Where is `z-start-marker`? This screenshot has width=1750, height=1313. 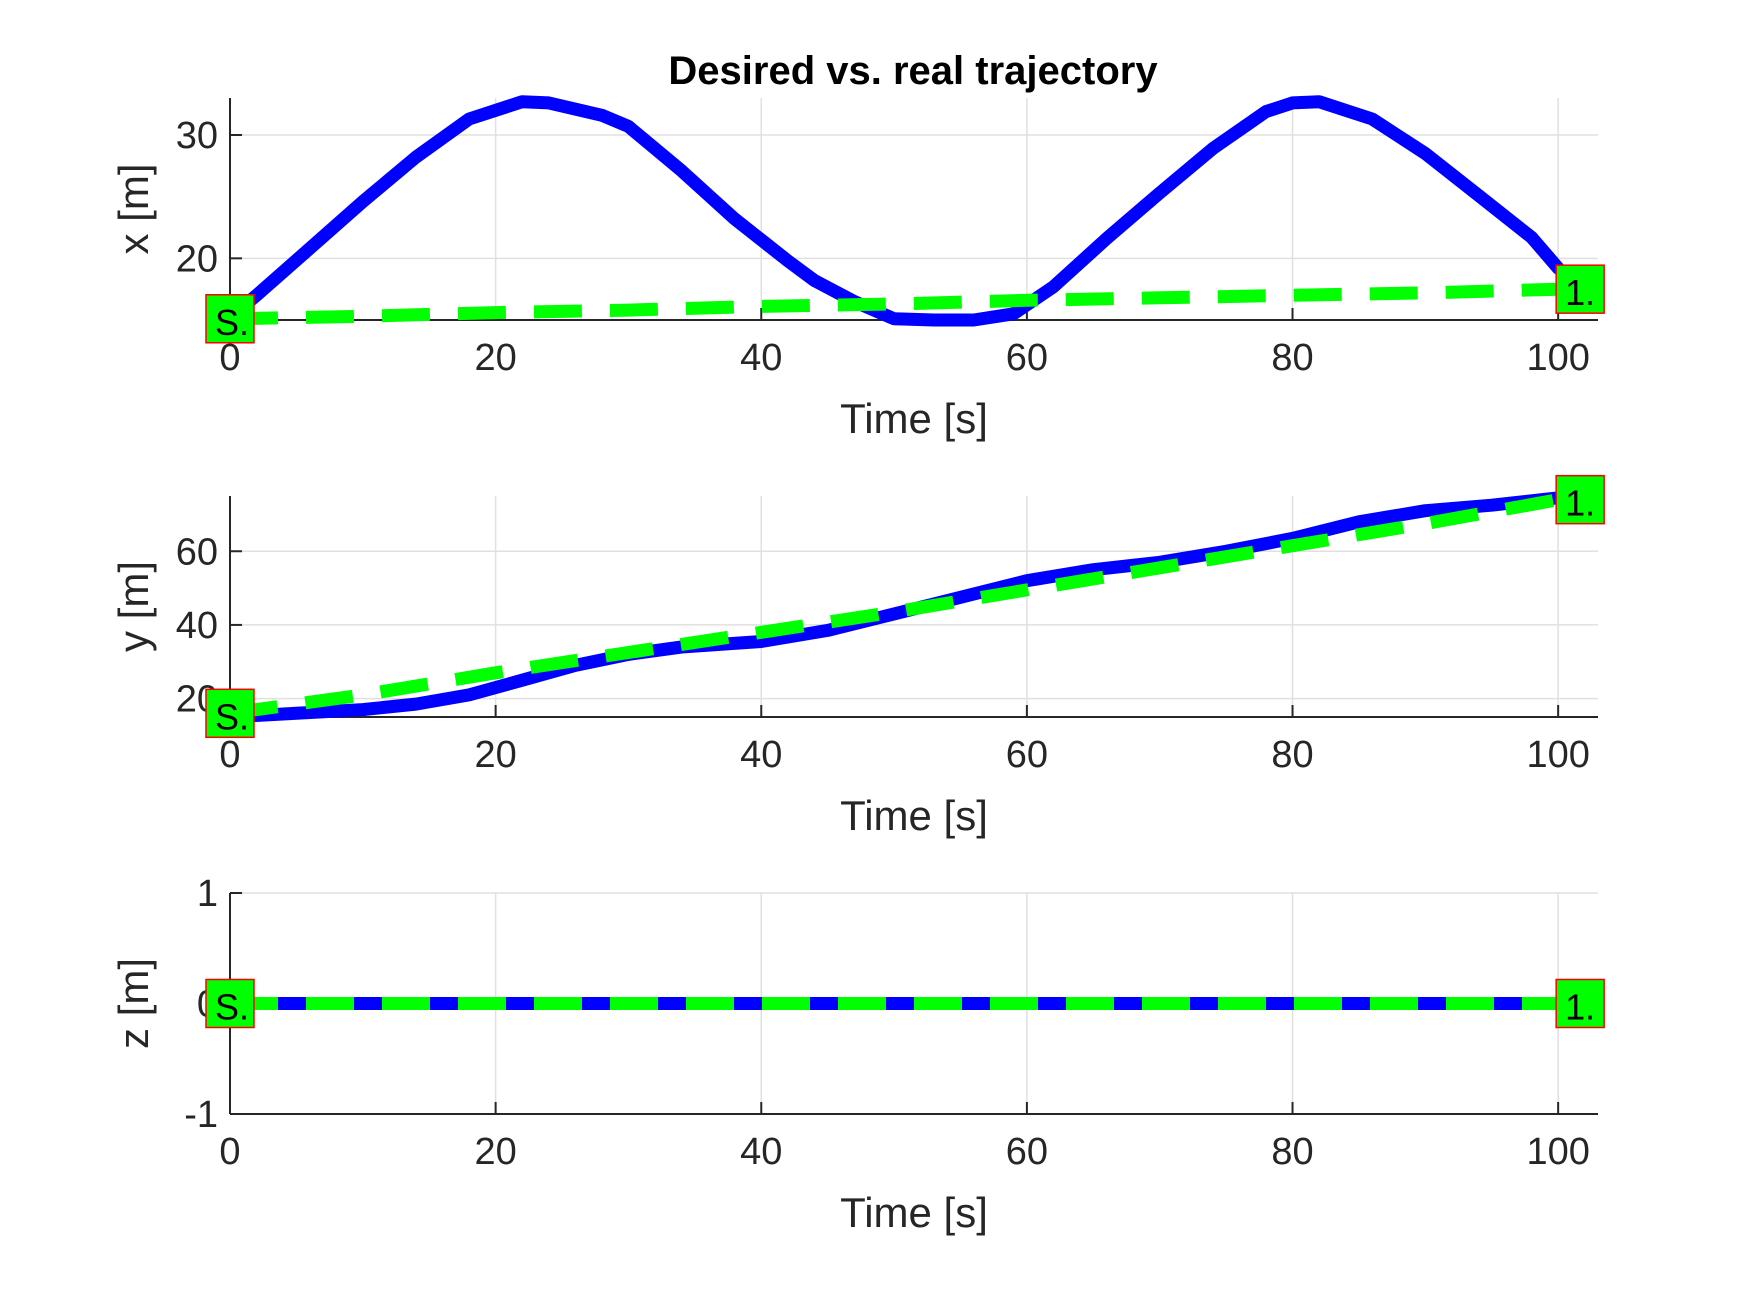
z-start-marker is located at coordinates (230, 1003).